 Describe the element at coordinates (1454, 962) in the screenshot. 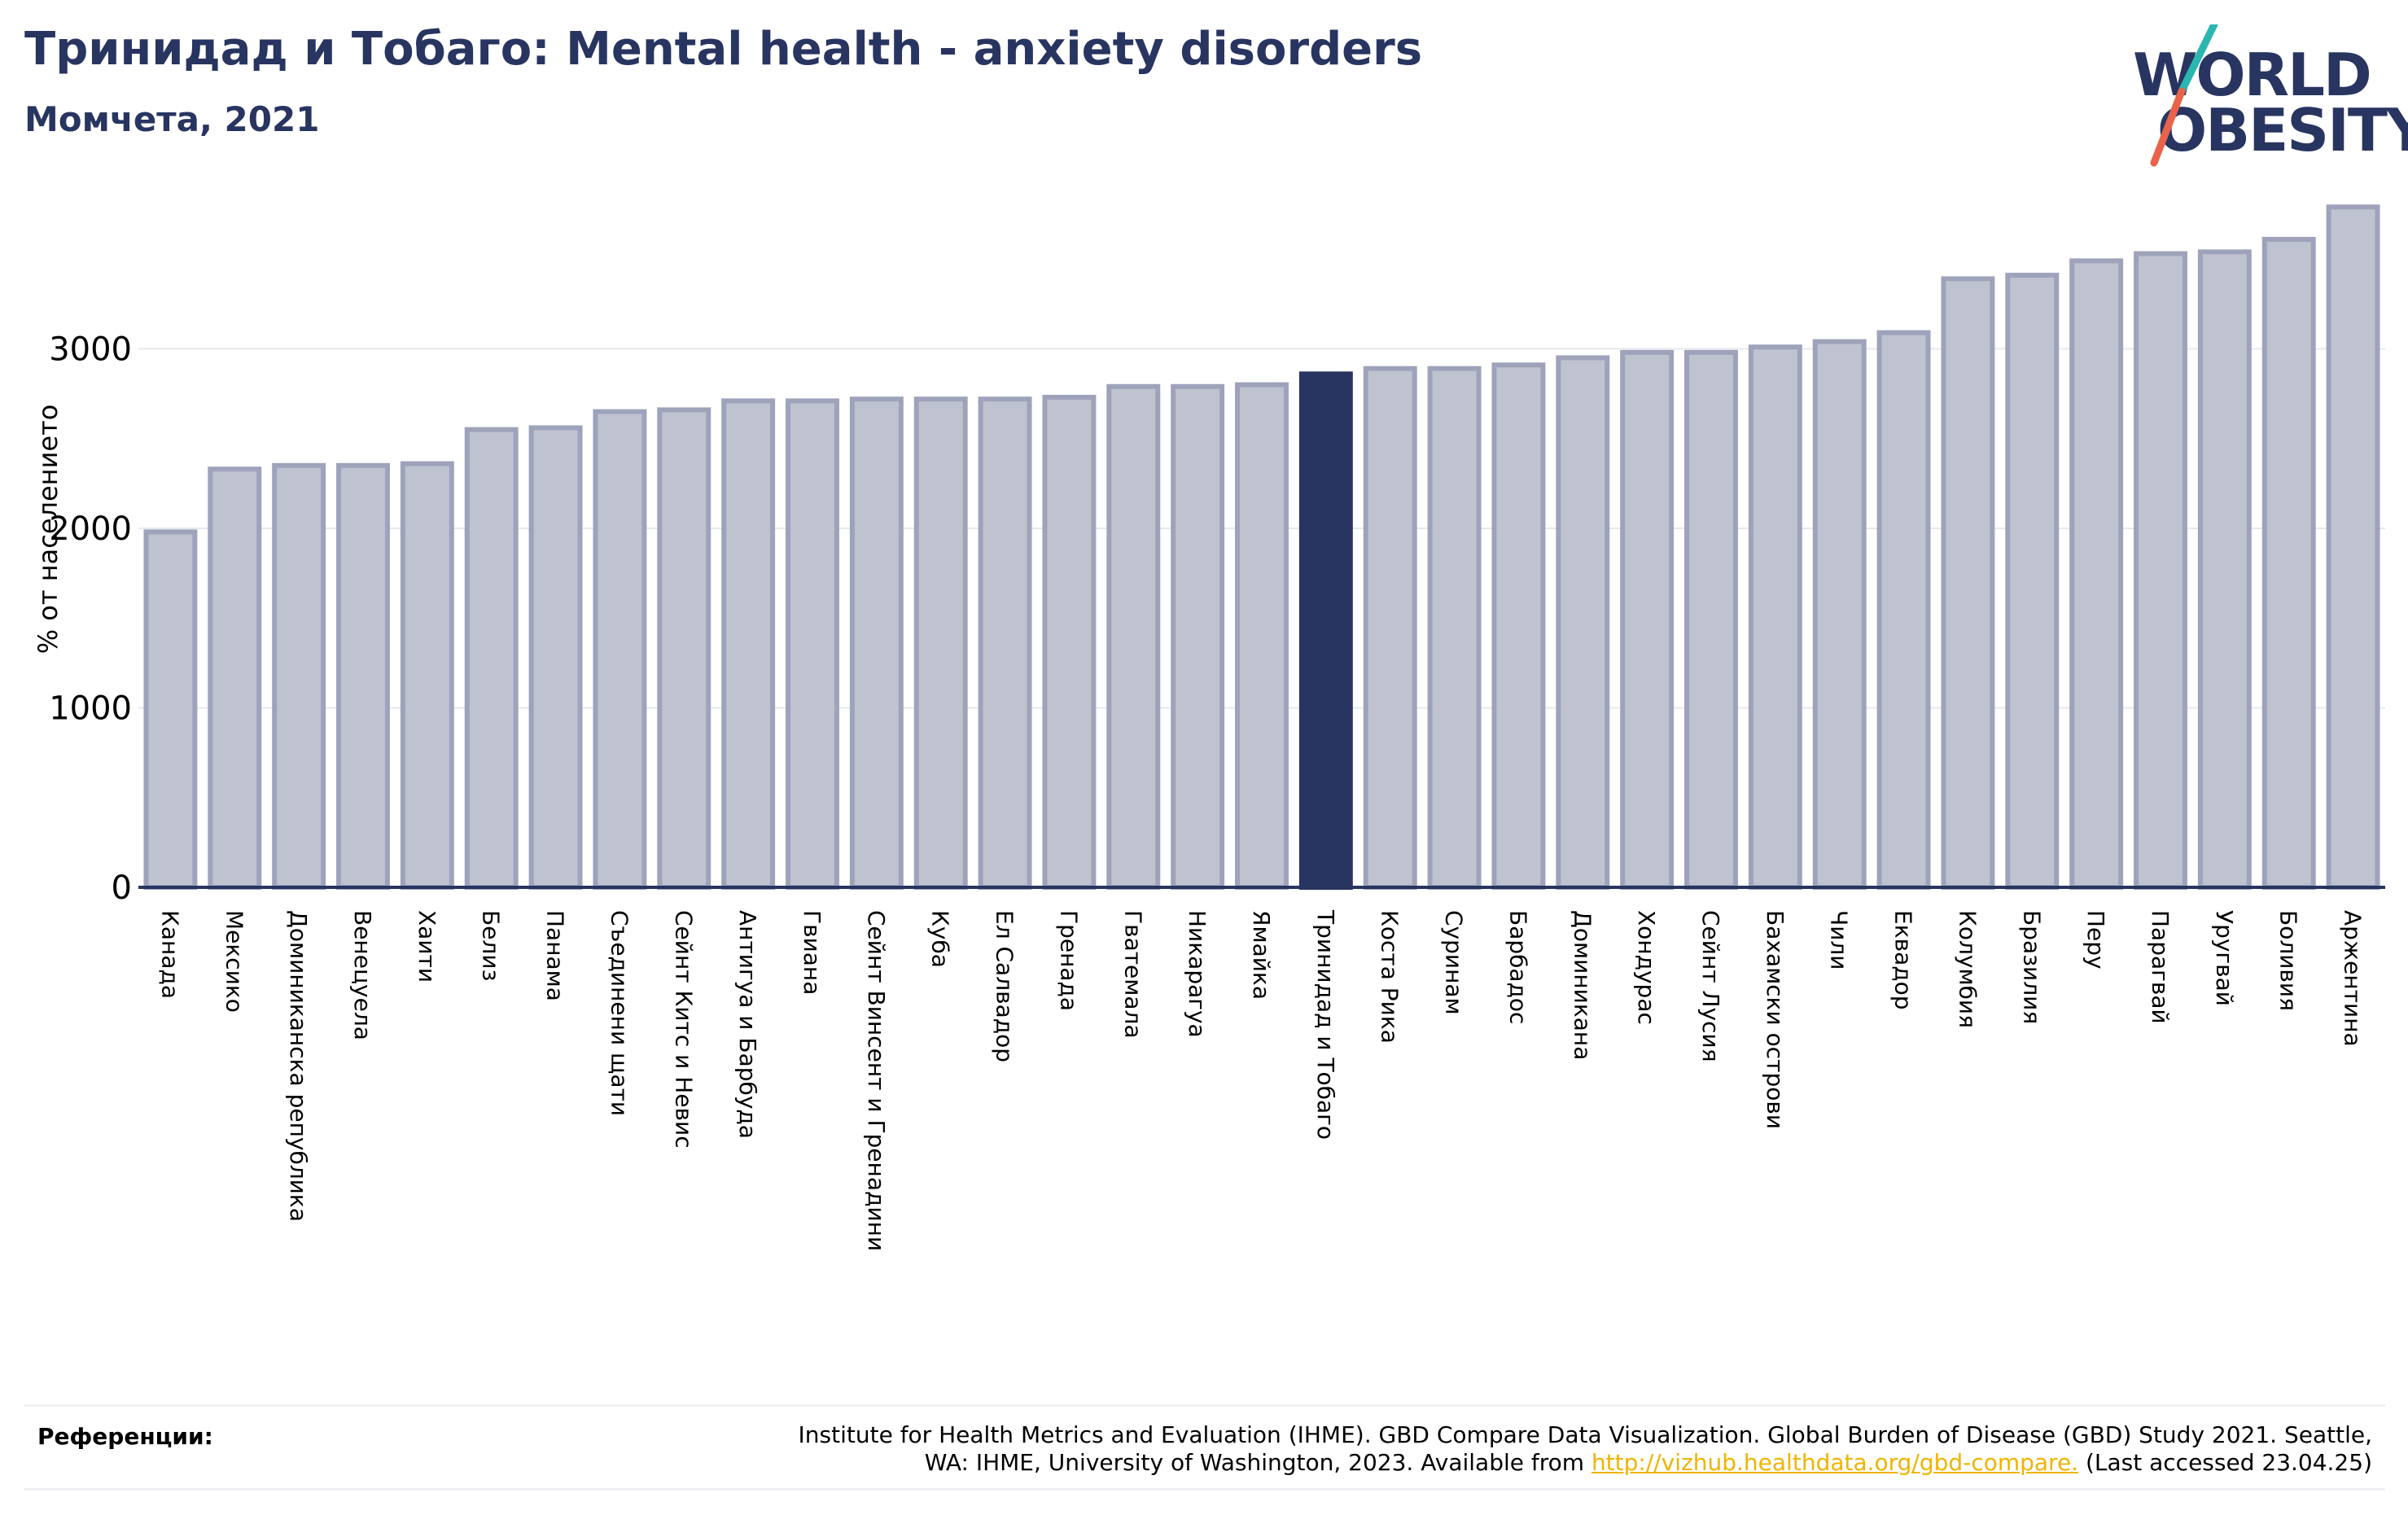

I see `x-tick-label: Суринам` at that location.